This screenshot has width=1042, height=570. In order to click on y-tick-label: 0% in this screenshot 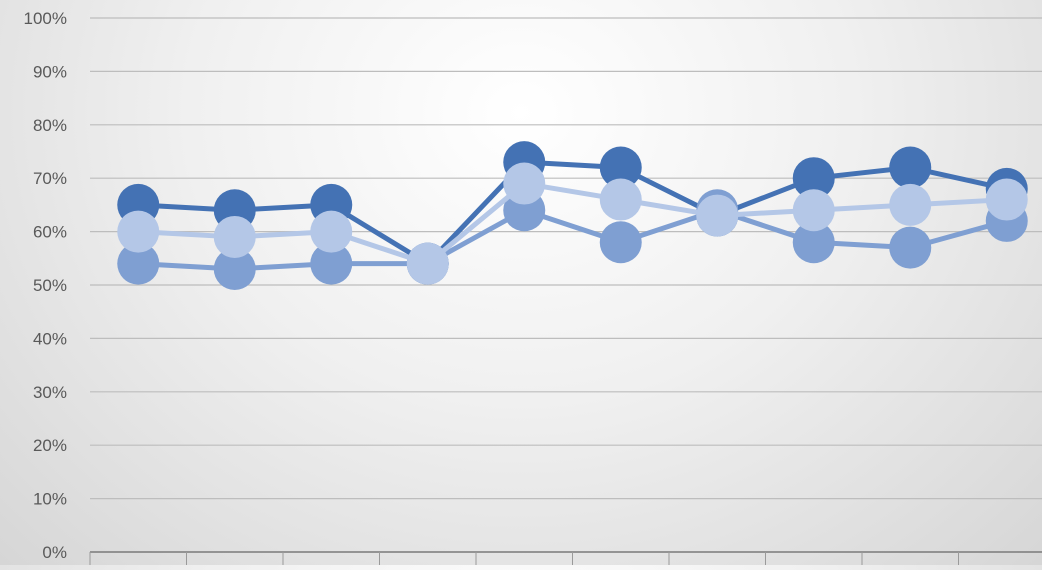, I will do `click(54, 552)`.